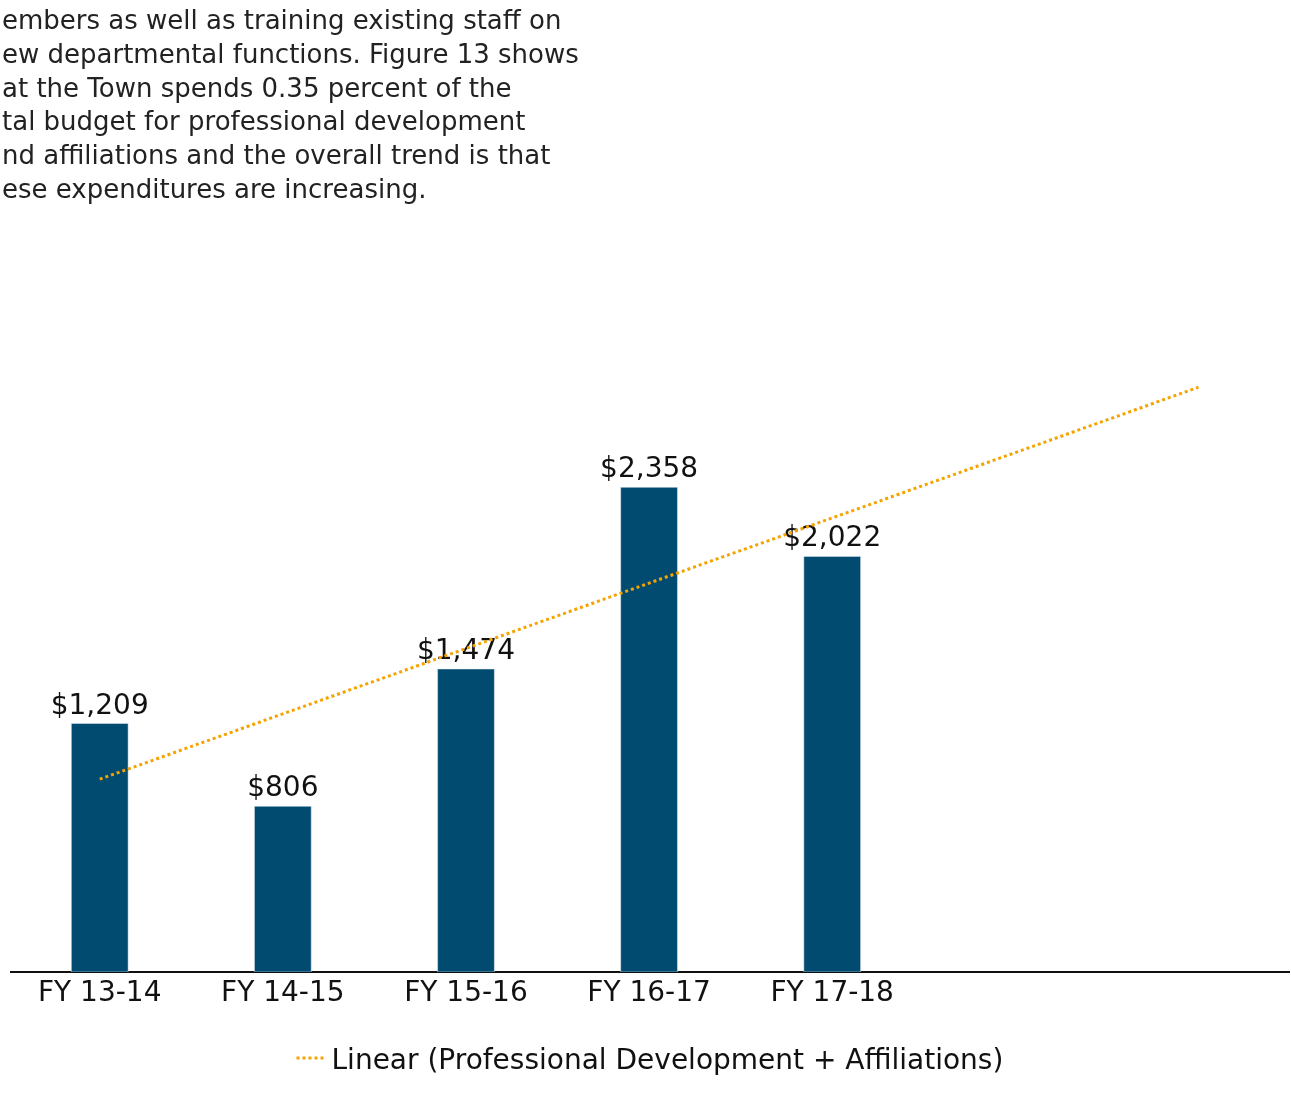  What do you see at coordinates (649, 991) in the screenshot?
I see `x-tick-label: FY 16-17` at bounding box center [649, 991].